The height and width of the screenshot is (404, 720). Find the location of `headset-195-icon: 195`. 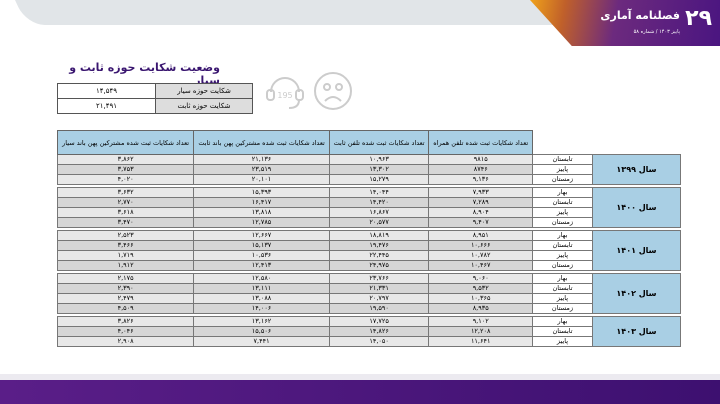

headset-195-icon: 195 is located at coordinates (285, 93).